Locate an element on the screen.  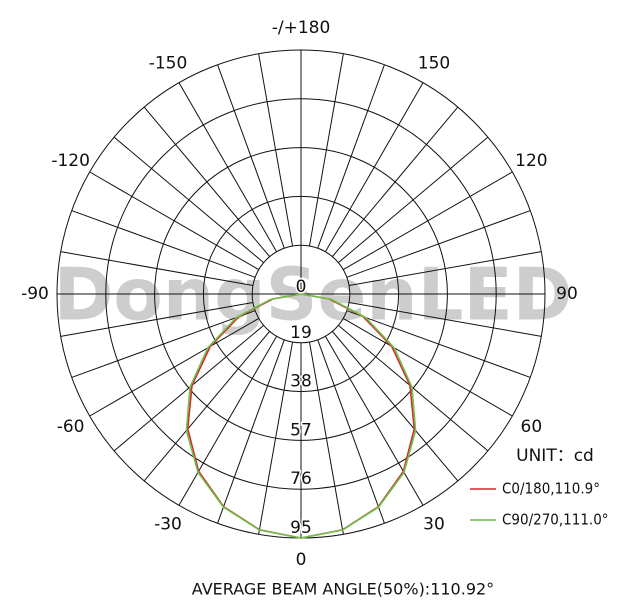
footer: AVERAGE BEAM ANGLE(50%):110.92° is located at coordinates (343, 589).